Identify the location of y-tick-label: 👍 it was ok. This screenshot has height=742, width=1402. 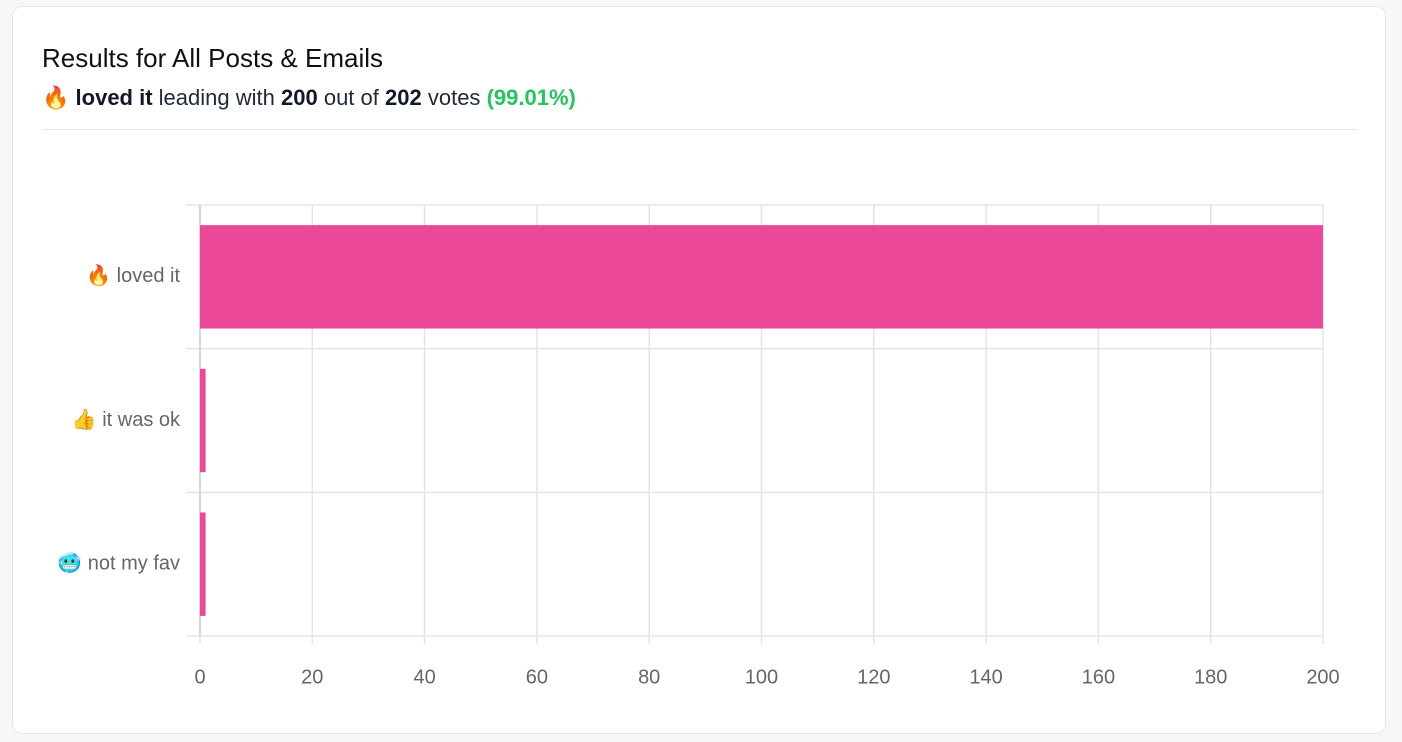
(126, 419).